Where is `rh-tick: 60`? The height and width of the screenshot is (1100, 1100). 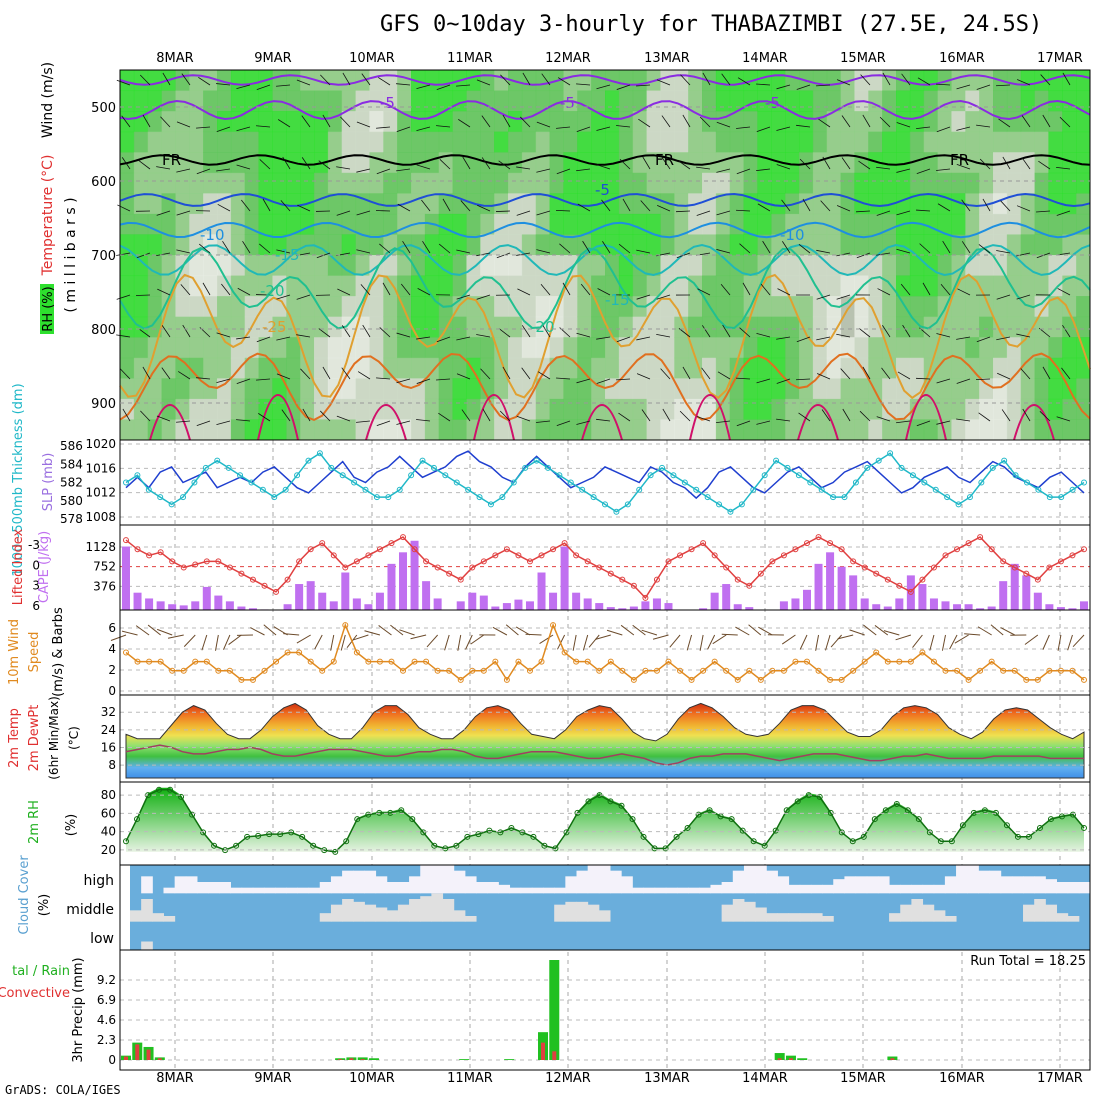
rh-tick: 60 is located at coordinates (108, 813).